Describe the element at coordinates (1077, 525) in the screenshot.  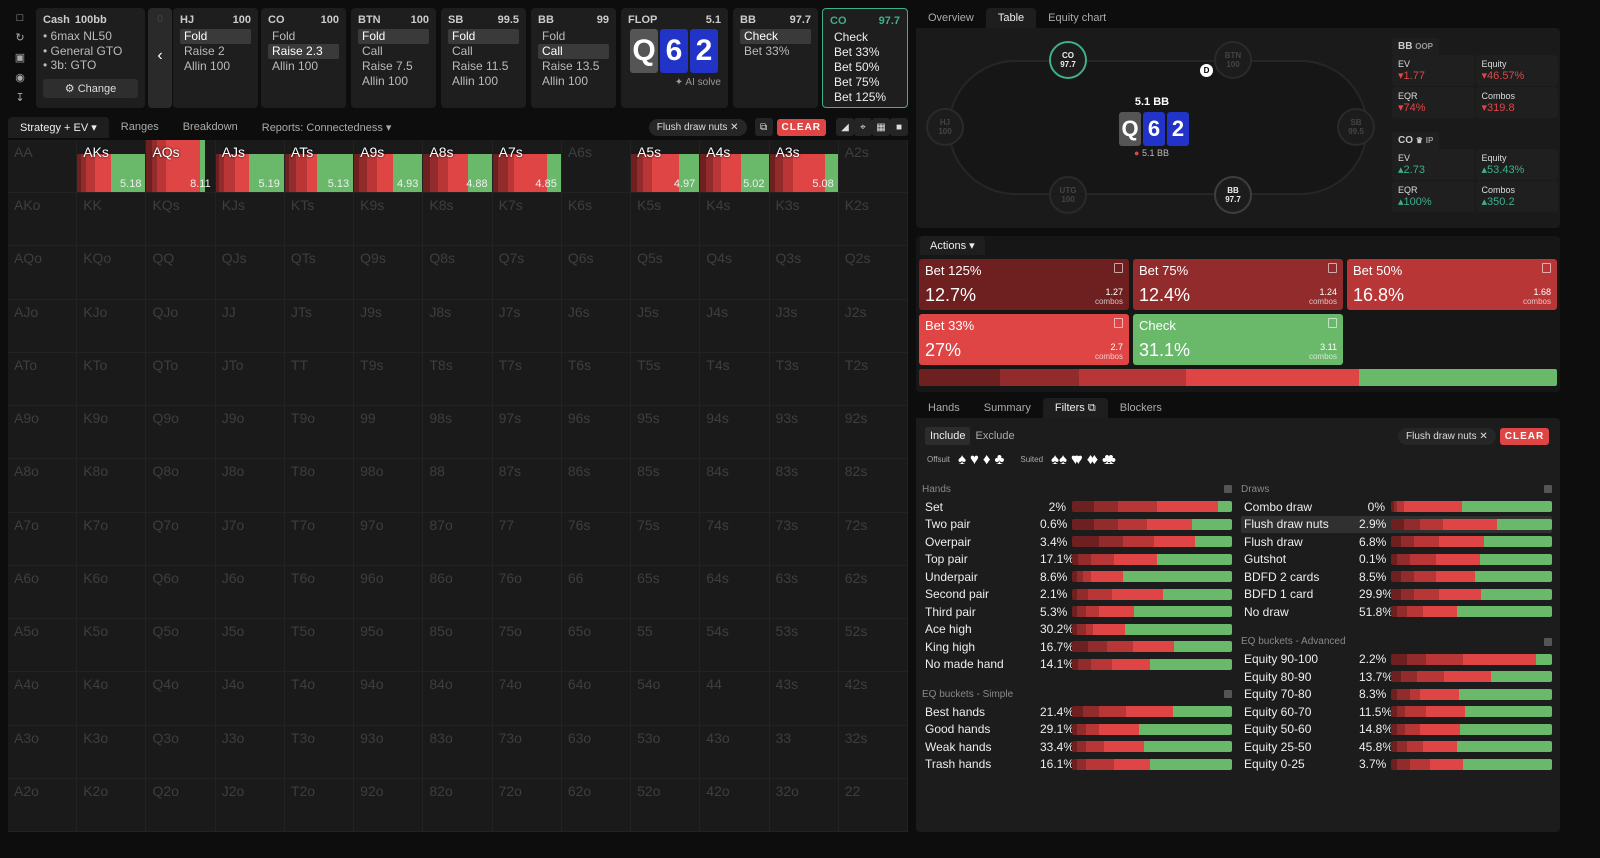
I see `filter-row: Two pair 0.6%` at that location.